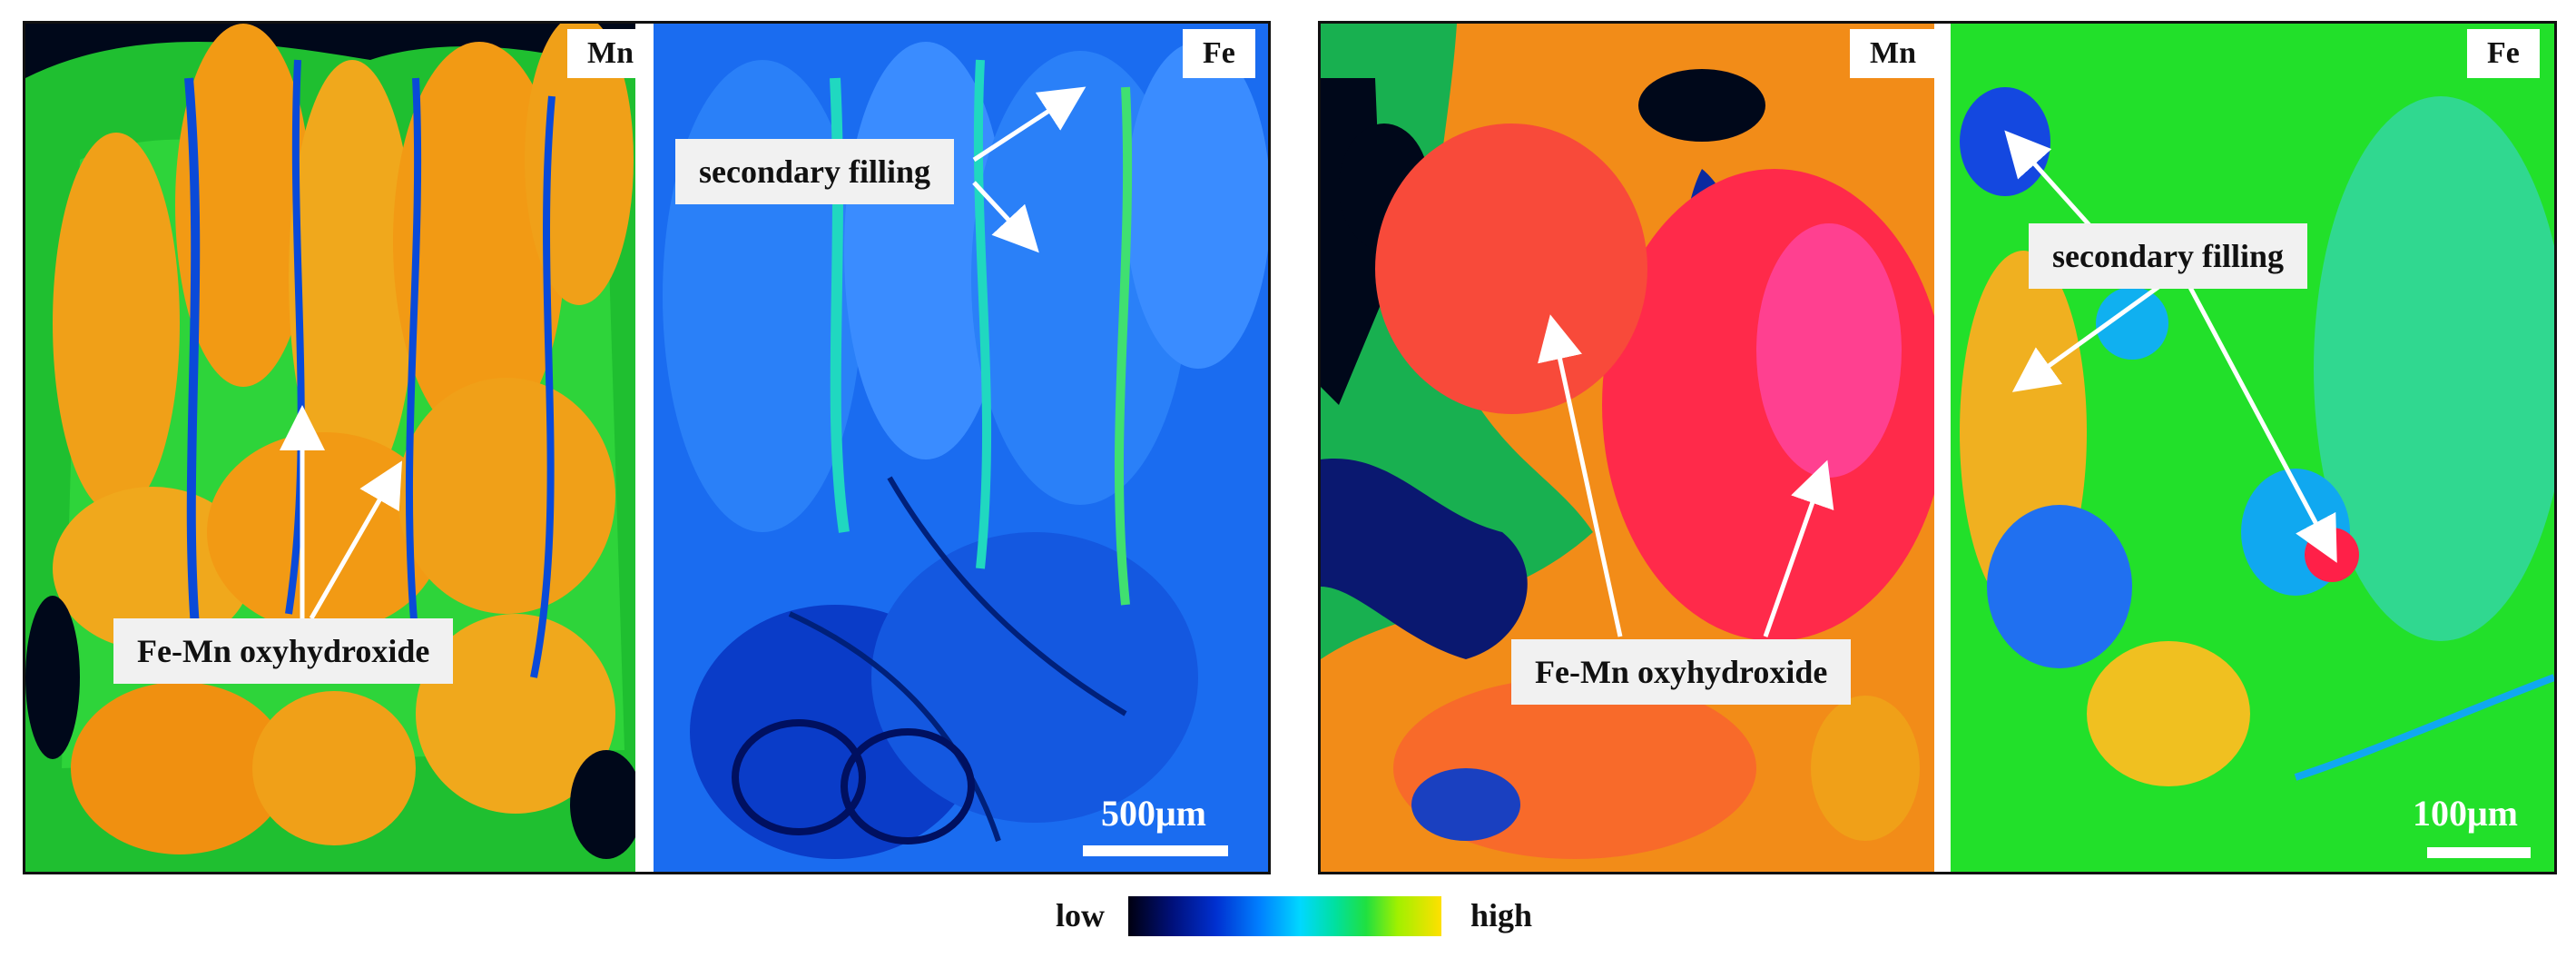 The height and width of the screenshot is (958, 2576). Describe the element at coordinates (1153, 814) in the screenshot. I see `scale-bar-label: 500μm` at that location.